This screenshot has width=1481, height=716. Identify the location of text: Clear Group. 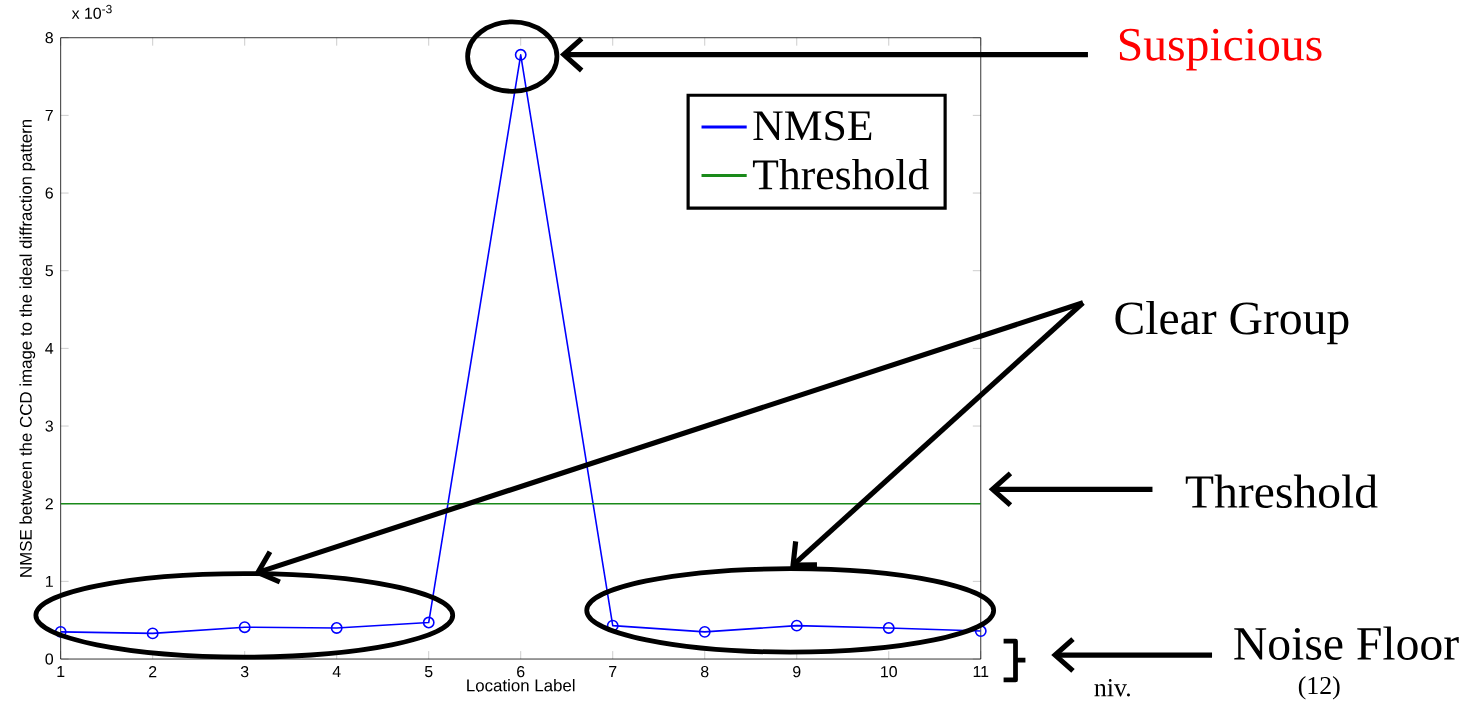
(1232, 323).